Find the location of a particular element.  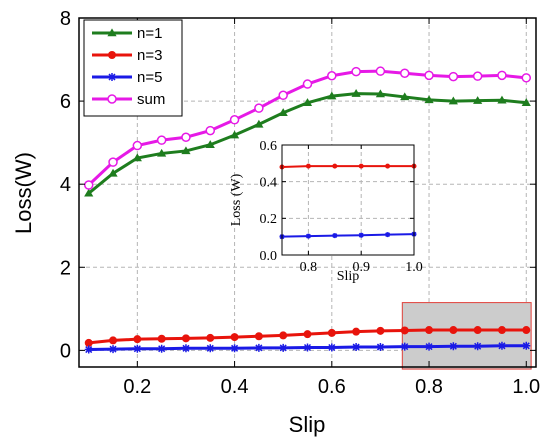

highlight-region is located at coordinates (466, 336).